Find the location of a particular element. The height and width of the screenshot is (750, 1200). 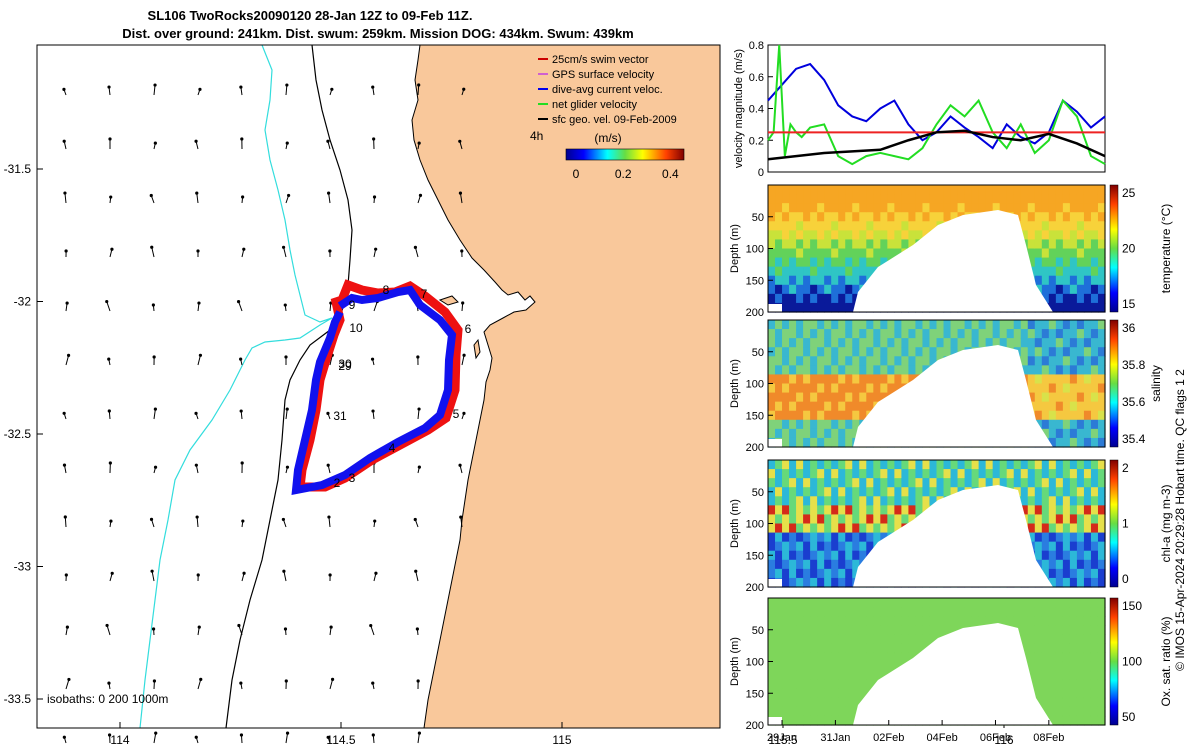

time-tick-label: 08Feb is located at coordinates (1048, 738).